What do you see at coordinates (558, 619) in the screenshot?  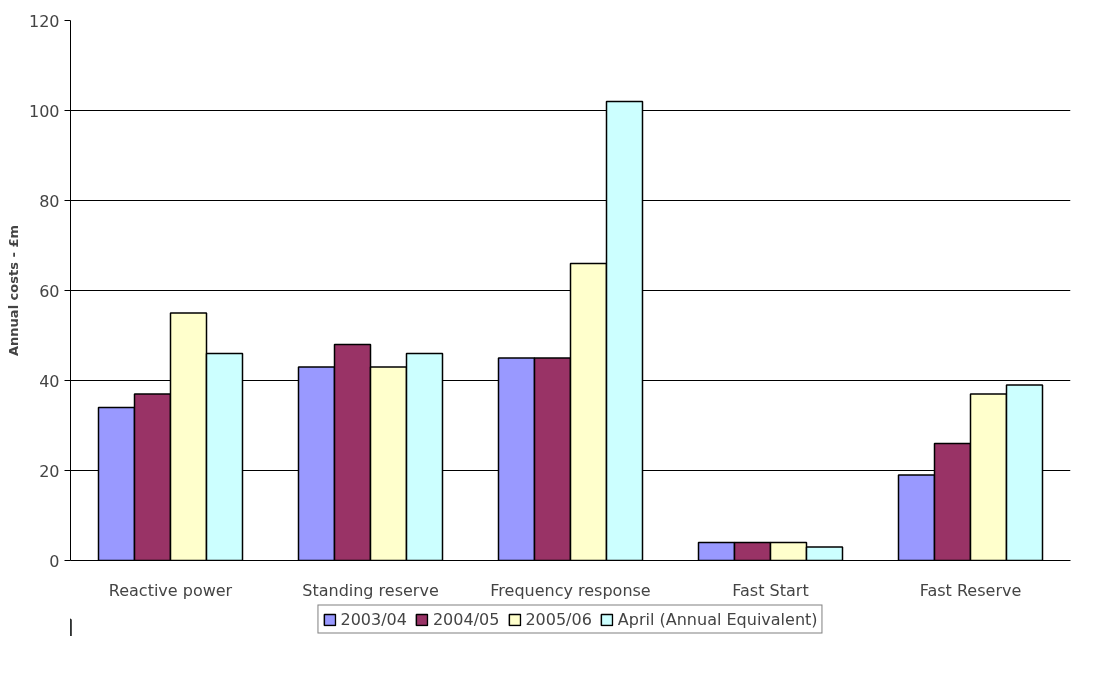 I see `legend-label: 2005/06` at bounding box center [558, 619].